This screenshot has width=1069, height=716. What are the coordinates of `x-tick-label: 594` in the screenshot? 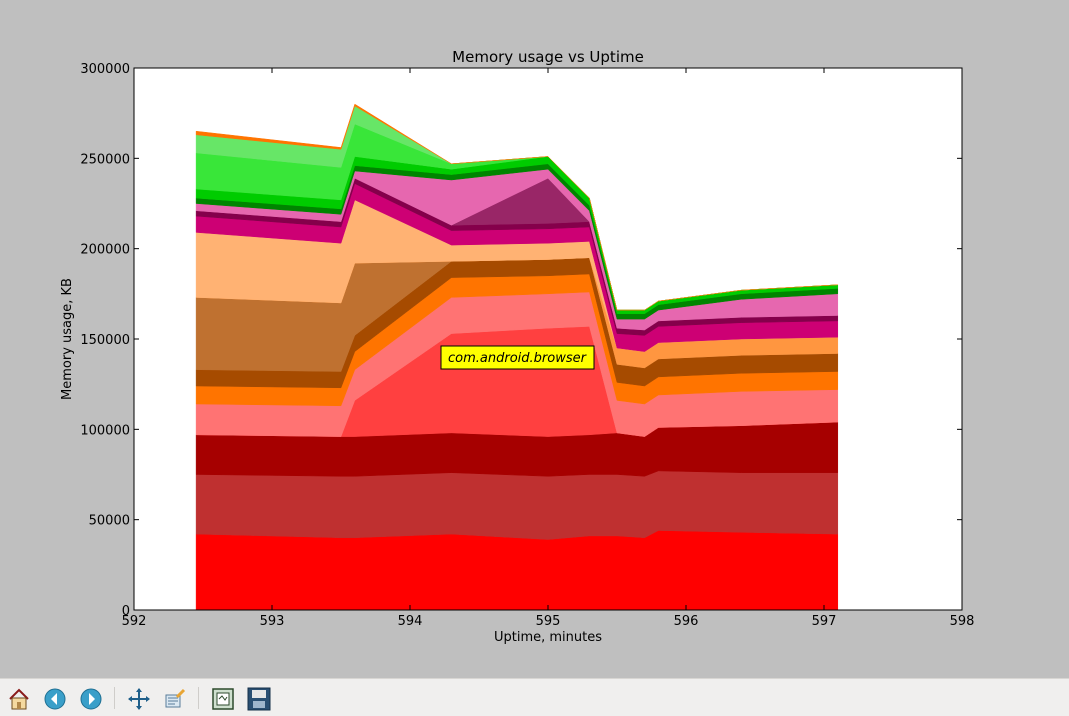 It's located at (410, 621).